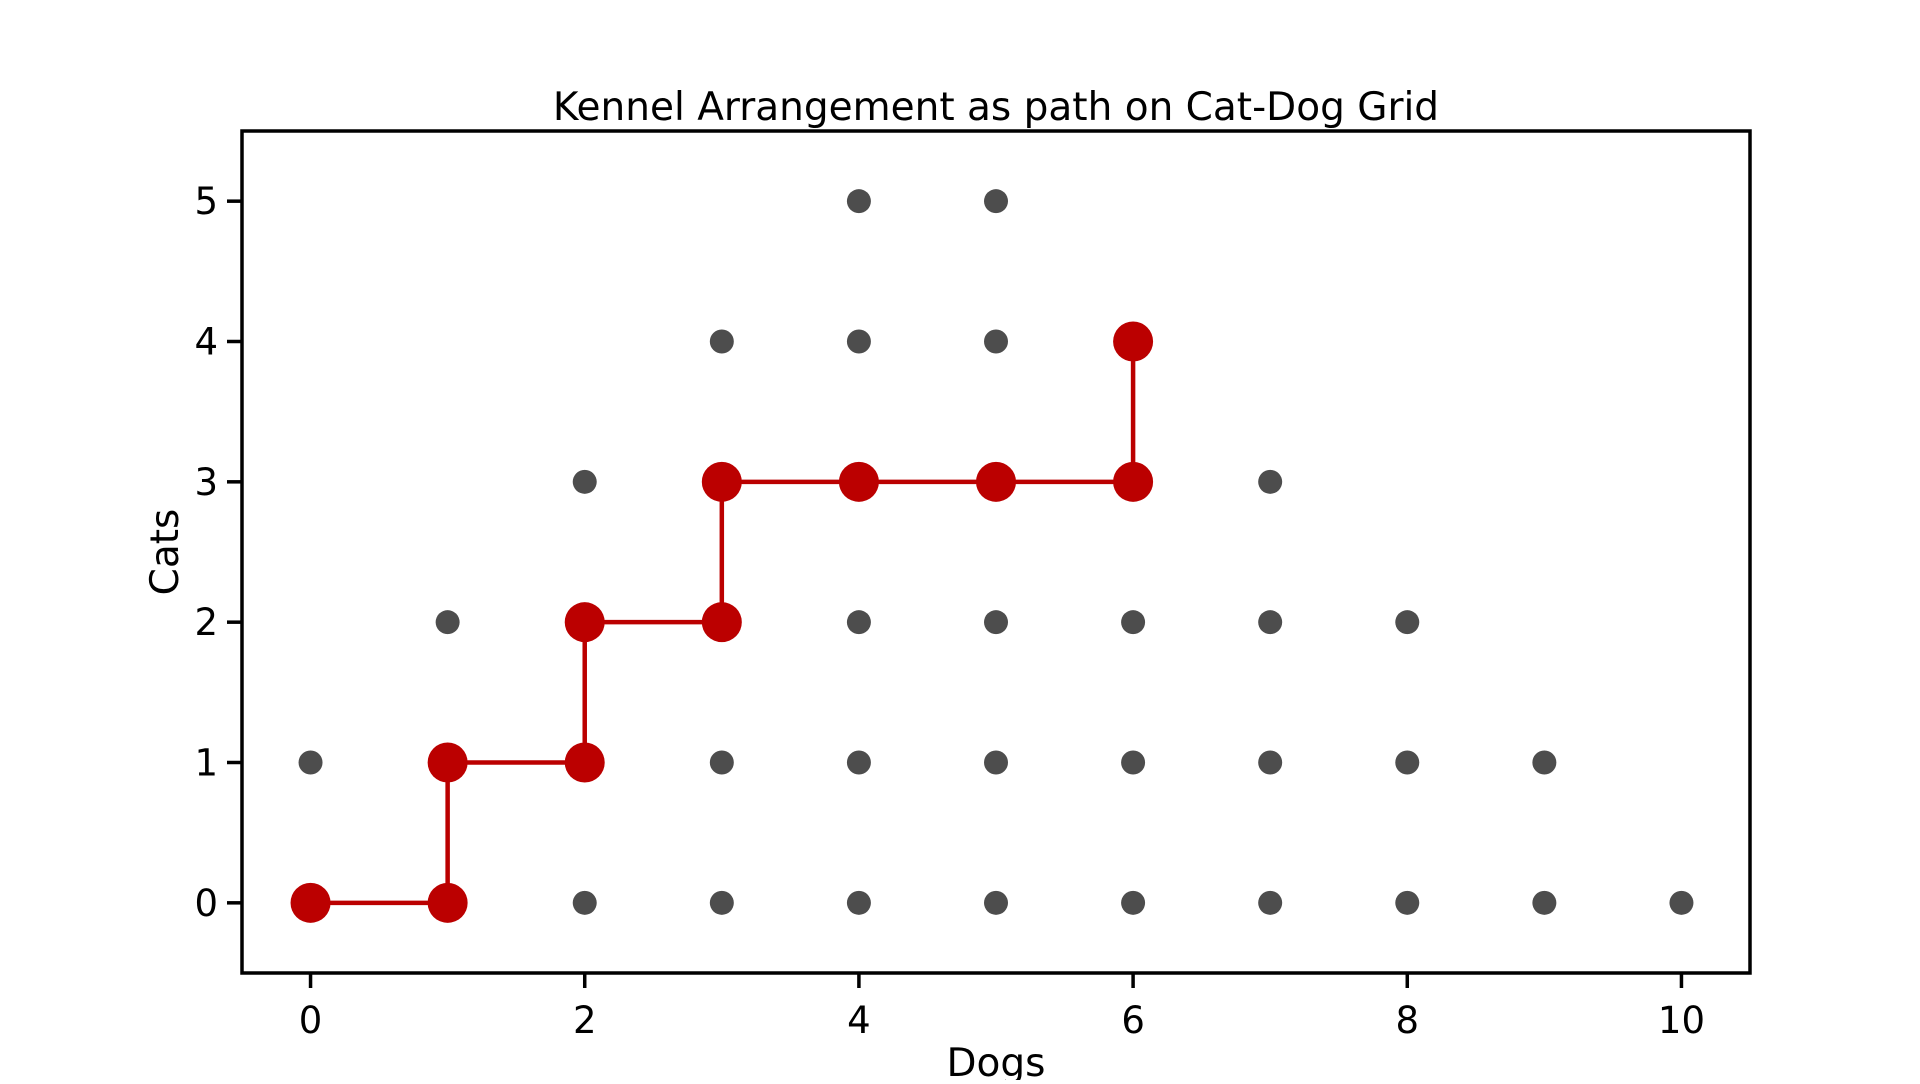 The height and width of the screenshot is (1084, 1920). Describe the element at coordinates (206, 342) in the screenshot. I see `y-tick-label: 4` at that location.